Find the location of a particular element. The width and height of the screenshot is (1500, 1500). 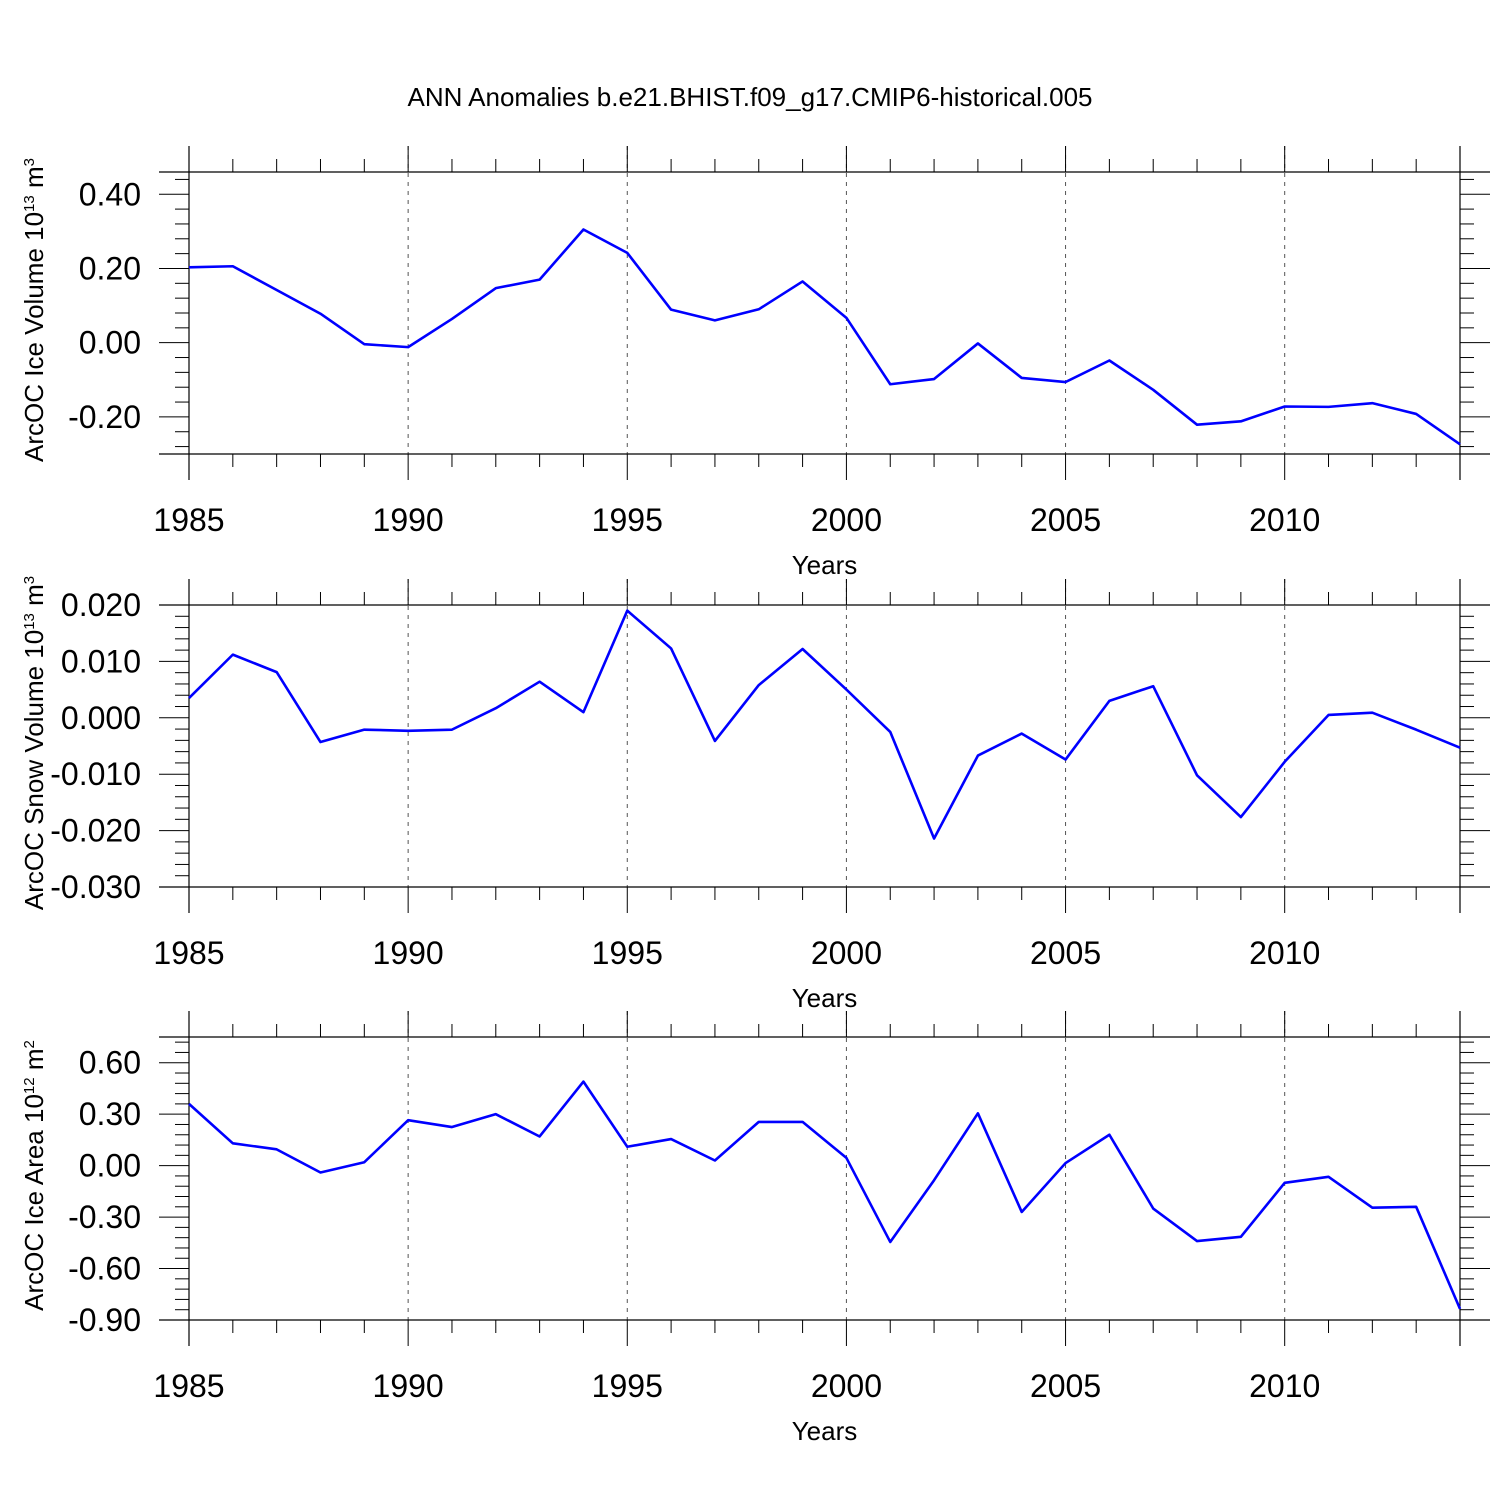

y-tick-label: 0.010 is located at coordinates (101, 661).